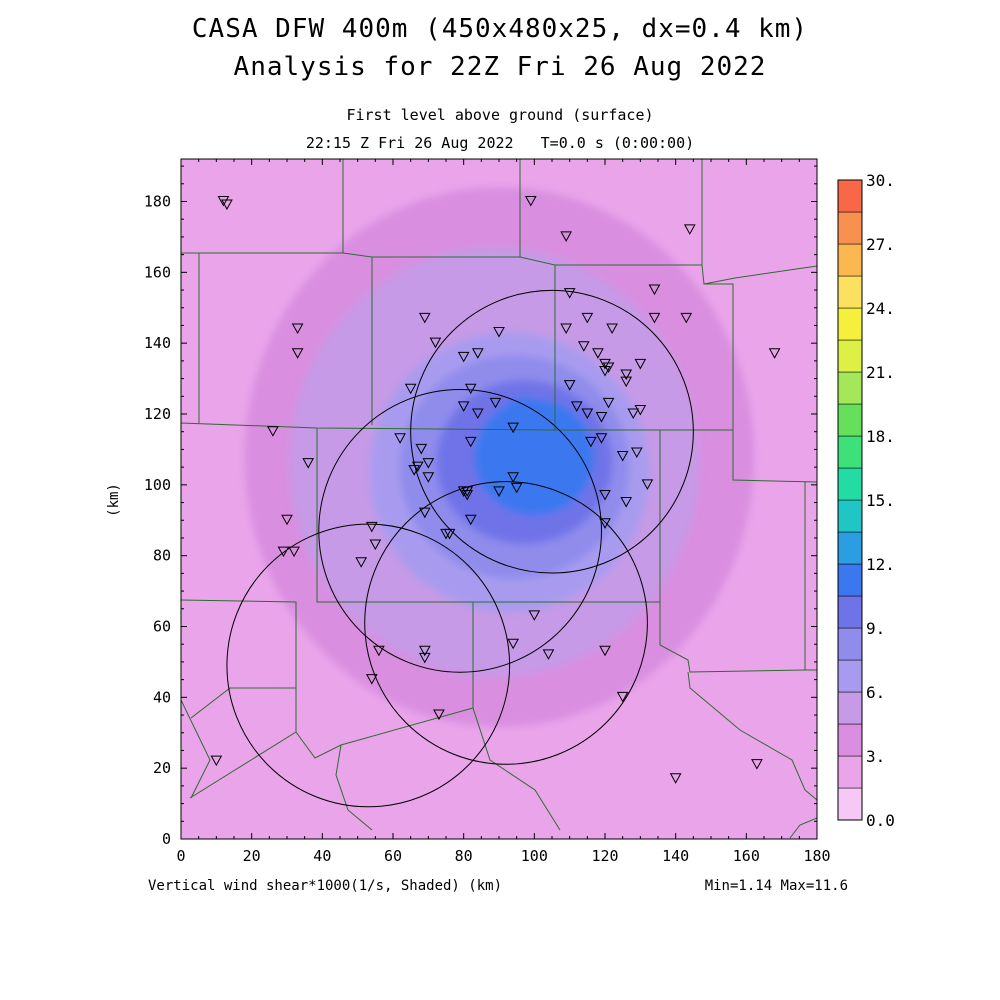  I want to click on colorbar-label: 21., so click(880, 372).